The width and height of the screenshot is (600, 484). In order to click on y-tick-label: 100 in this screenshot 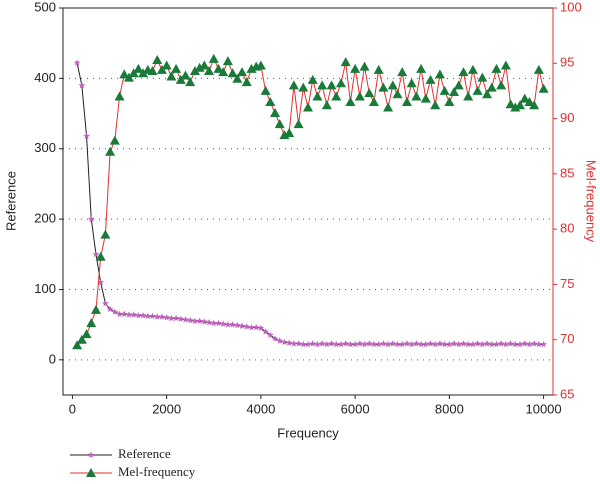, I will do `click(45, 288)`.